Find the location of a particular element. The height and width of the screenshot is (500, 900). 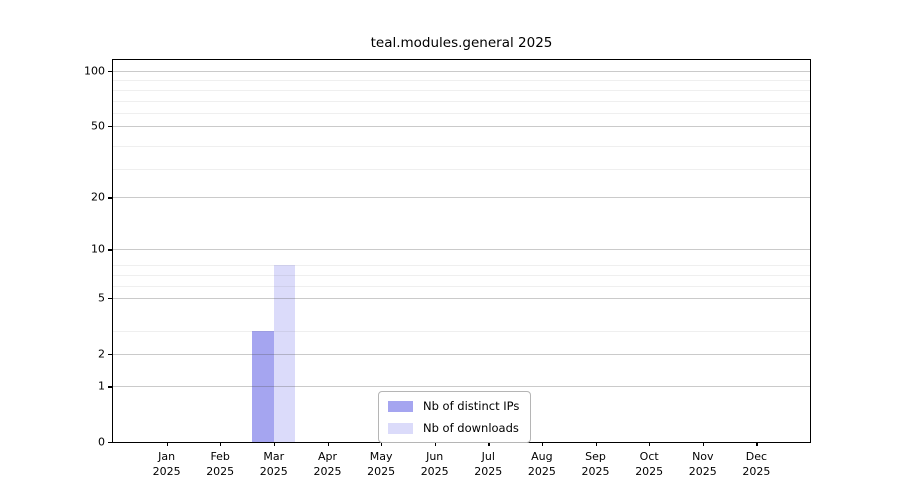

legend-item-downloads: Nb of downloads is located at coordinates (453, 428).